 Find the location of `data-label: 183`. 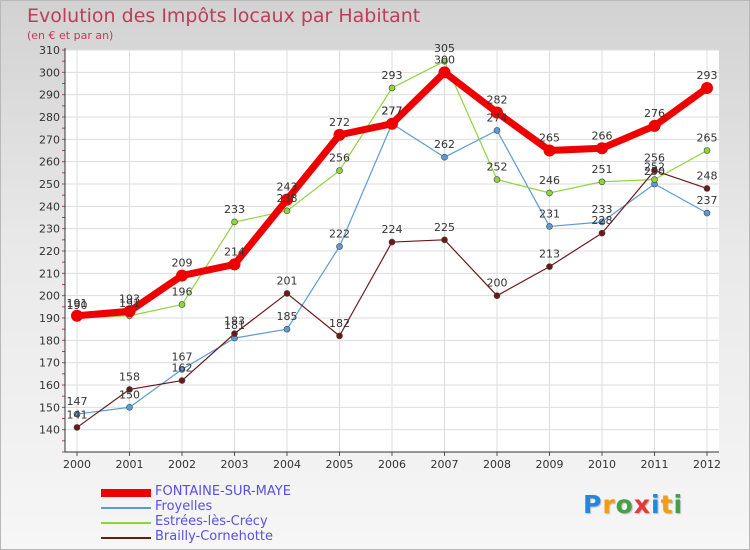

data-label: 183 is located at coordinates (234, 321).